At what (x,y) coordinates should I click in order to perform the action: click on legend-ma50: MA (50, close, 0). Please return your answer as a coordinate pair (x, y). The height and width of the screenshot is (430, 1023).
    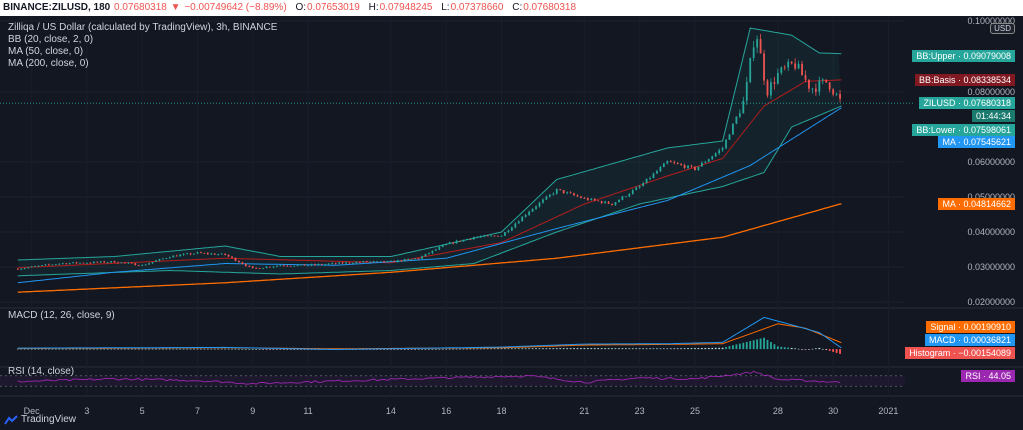
    Looking at the image, I should click on (46, 51).